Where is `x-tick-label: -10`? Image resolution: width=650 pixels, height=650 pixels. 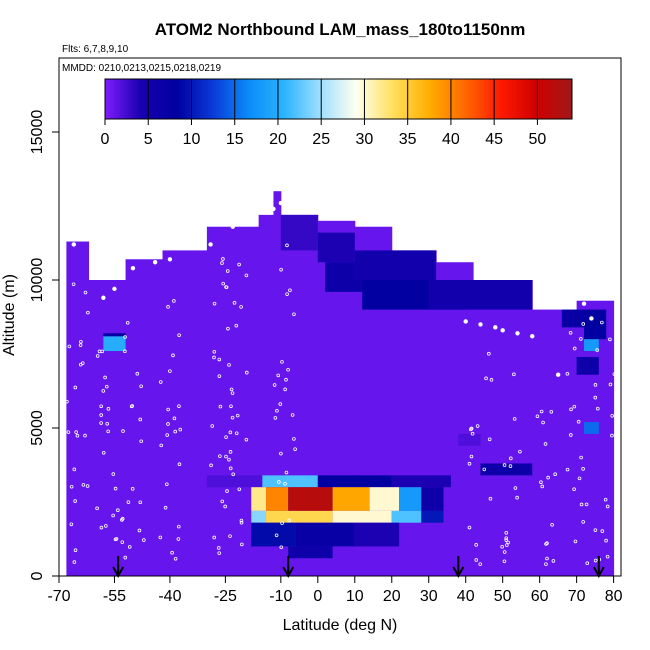
x-tick-label: -10 is located at coordinates (280, 596).